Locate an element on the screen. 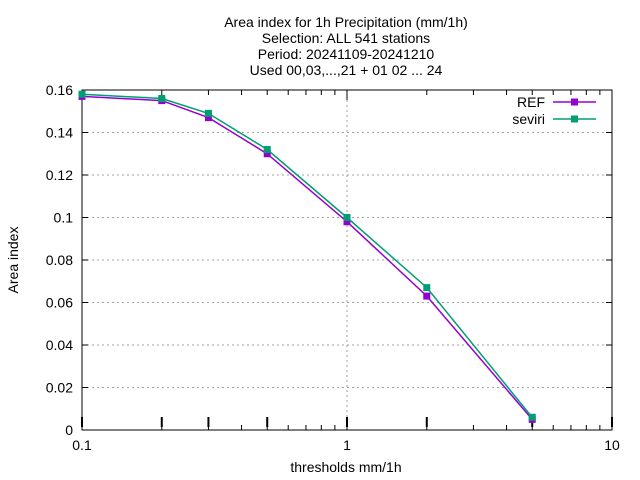  x-axis-label: thresholds mm/1h is located at coordinates (345, 467).